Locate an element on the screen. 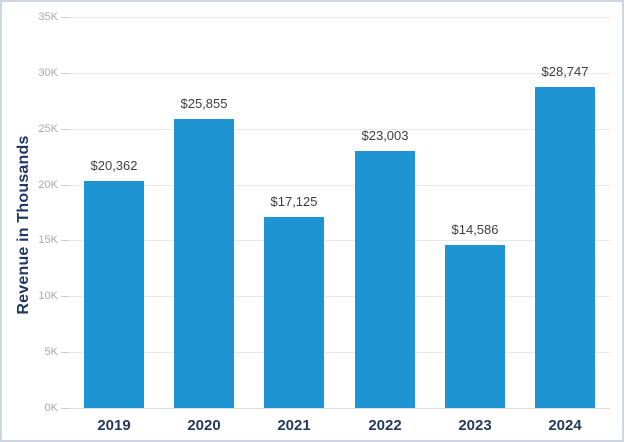 Image resolution: width=624 pixels, height=442 pixels. x-tick-label-2020: 2020 is located at coordinates (204, 425).